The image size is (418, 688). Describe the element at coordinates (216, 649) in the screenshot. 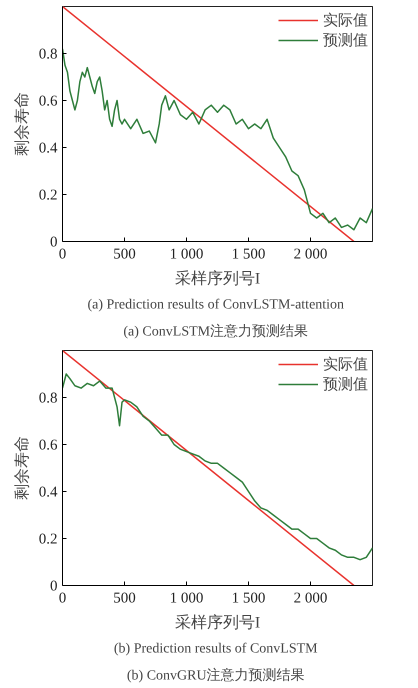

I see `text: (b) Prediction results of ConvLSTM` at that location.